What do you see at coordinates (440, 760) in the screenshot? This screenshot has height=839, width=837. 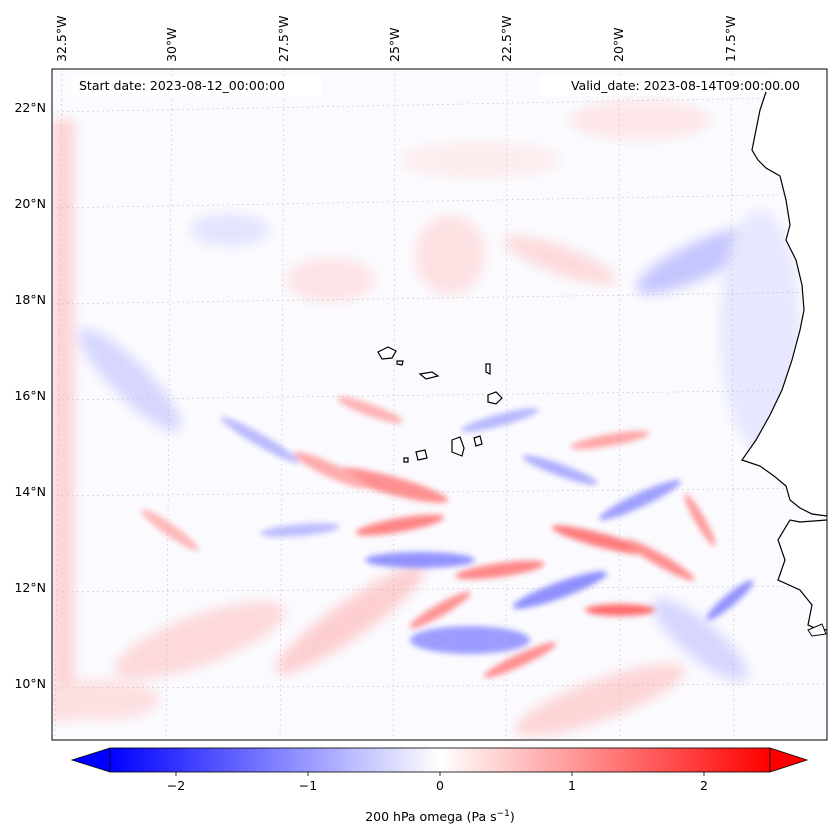 I see `colorbar-gradient` at bounding box center [440, 760].